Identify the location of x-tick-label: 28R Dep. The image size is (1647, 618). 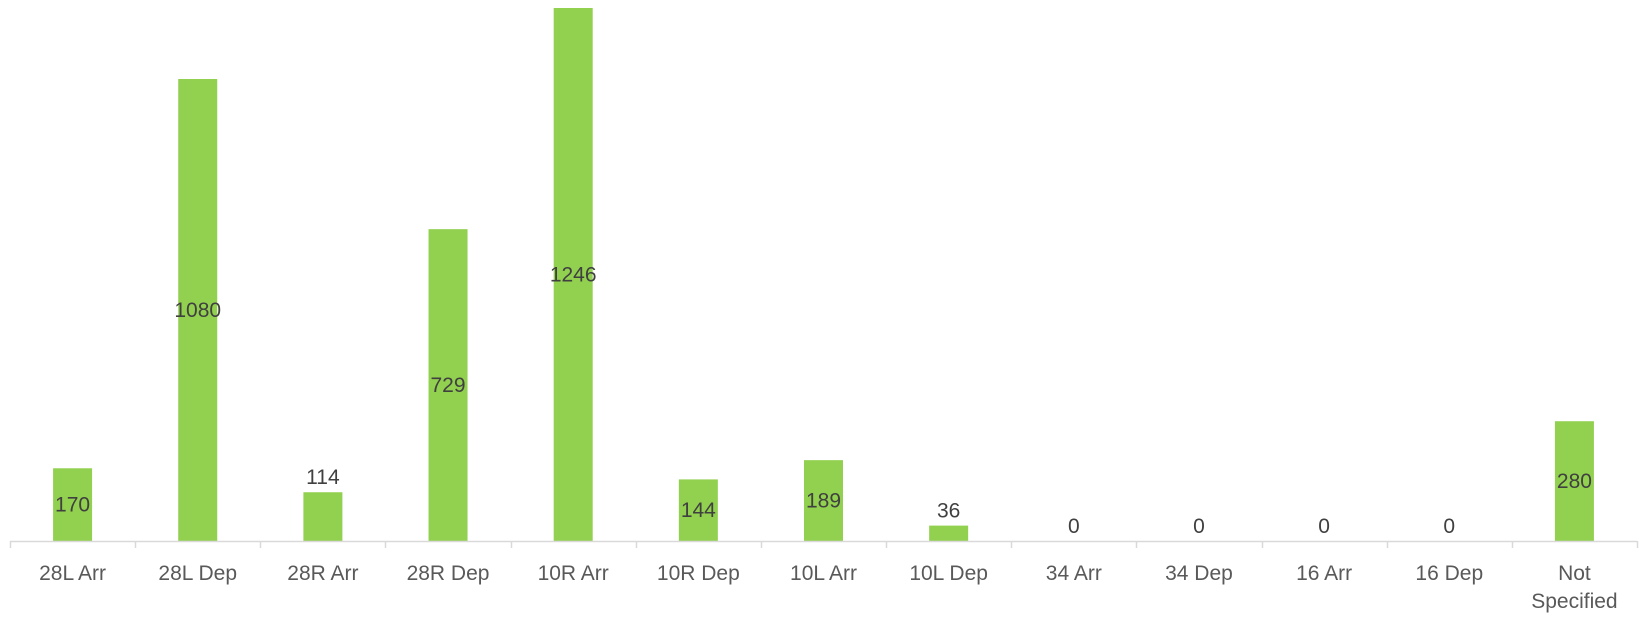
(448, 573).